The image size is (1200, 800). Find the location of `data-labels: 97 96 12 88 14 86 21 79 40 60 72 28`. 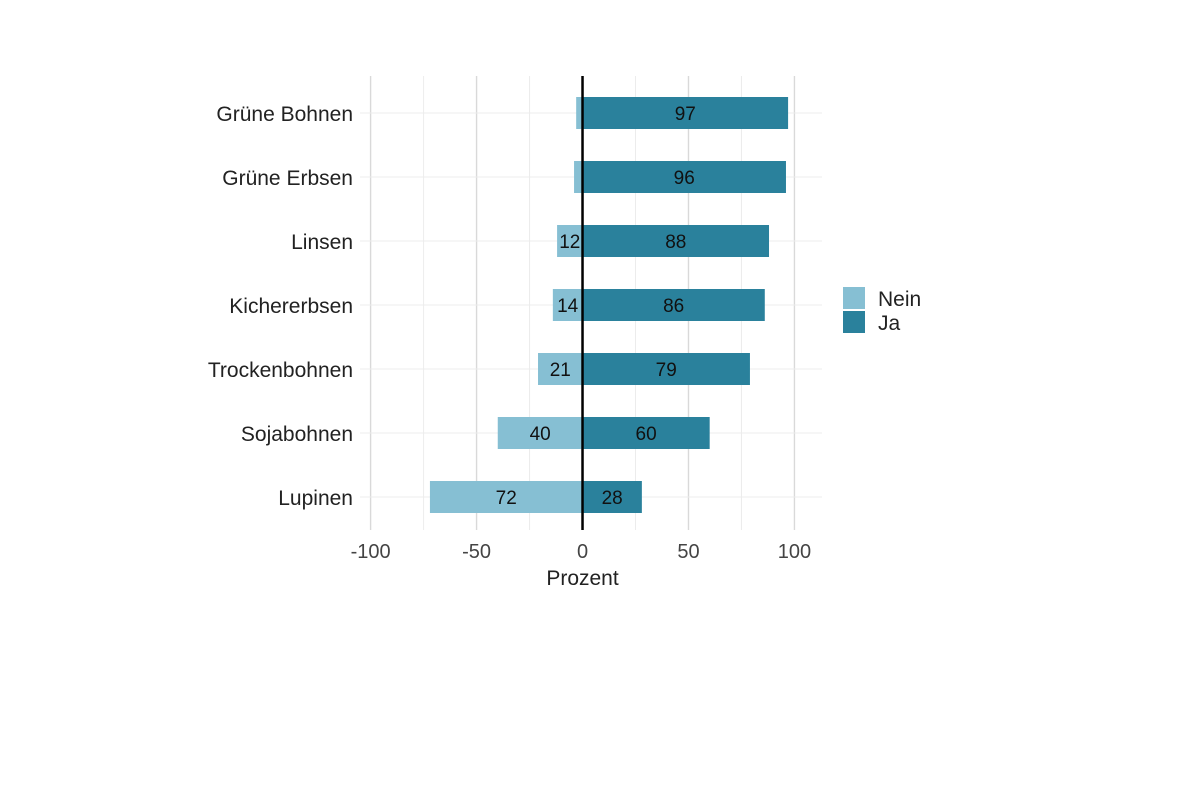

data-labels: 97 96 12 88 14 86 21 79 40 60 72 28 is located at coordinates (596, 306).